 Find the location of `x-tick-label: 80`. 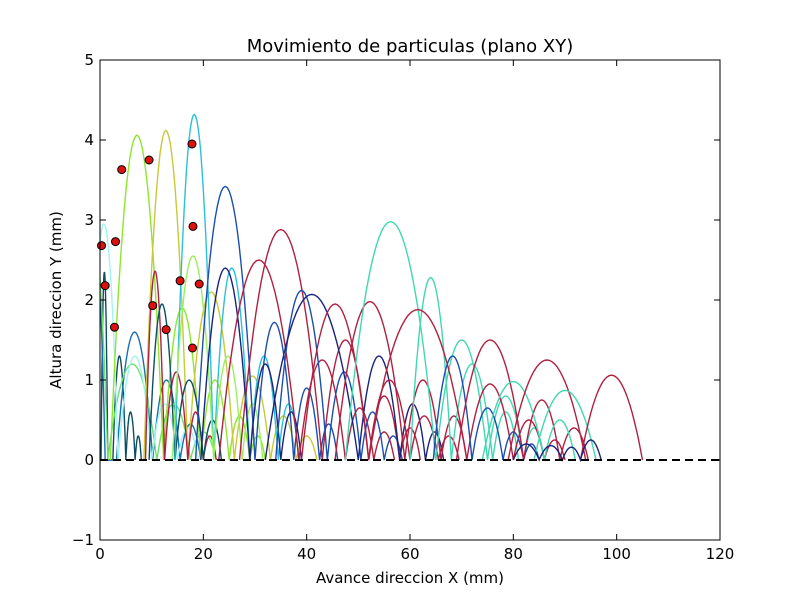

x-tick-label: 80 is located at coordinates (513, 554).